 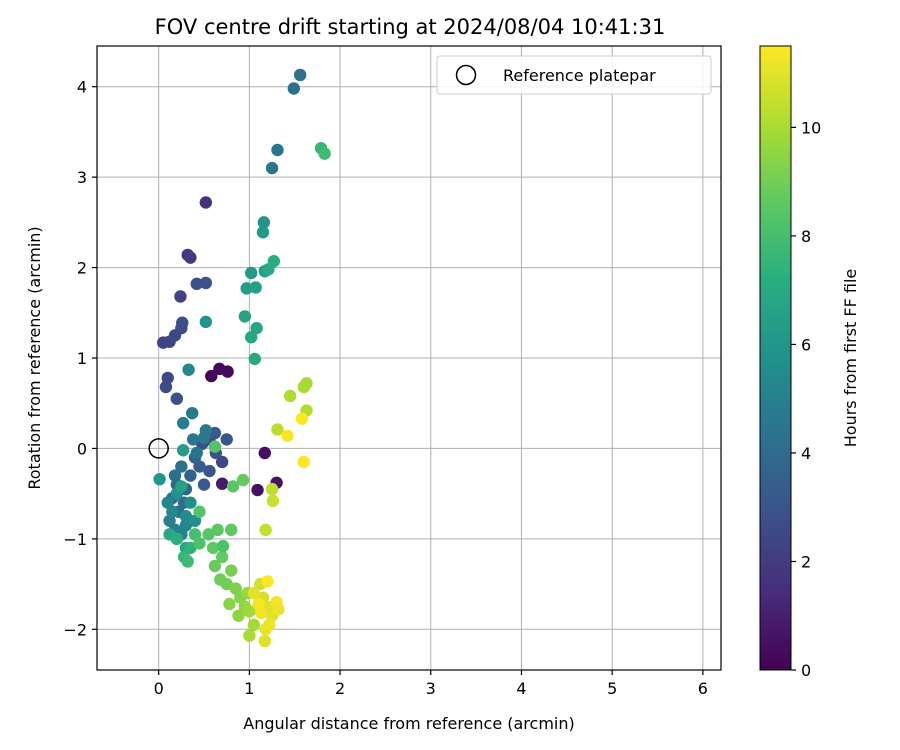 I want to click on y-tick-label: 4, so click(x=82, y=87).